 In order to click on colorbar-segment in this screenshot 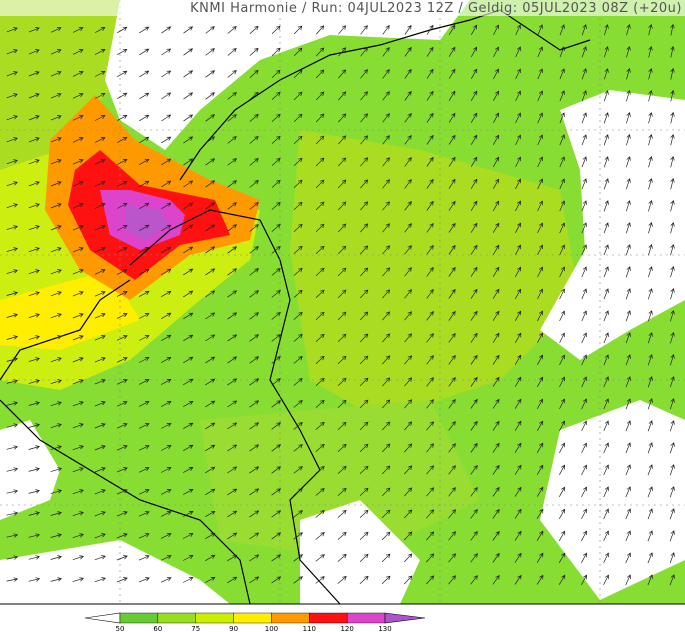, I will do `click(139, 618)`.